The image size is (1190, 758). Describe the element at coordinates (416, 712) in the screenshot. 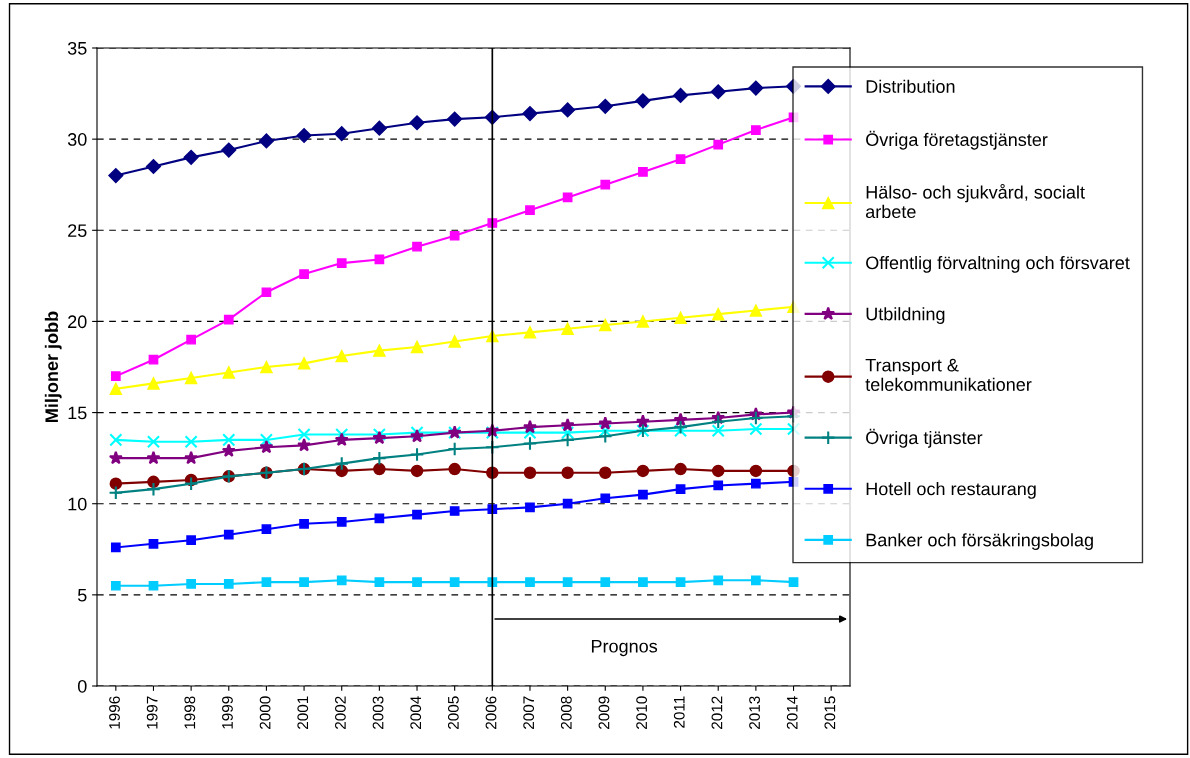

I see `x-tick-label: 2004` at that location.